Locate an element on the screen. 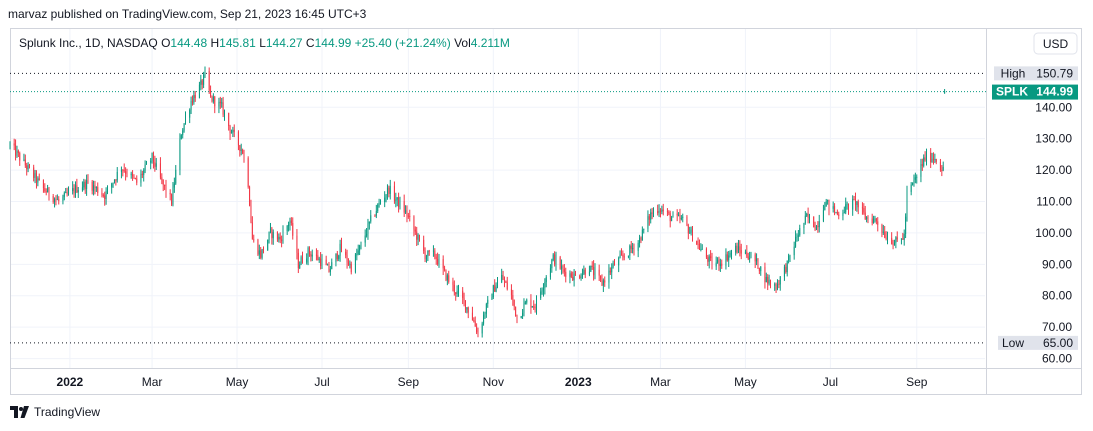 This screenshot has height=431, width=1093. currency-button is located at coordinates (1055, 43).